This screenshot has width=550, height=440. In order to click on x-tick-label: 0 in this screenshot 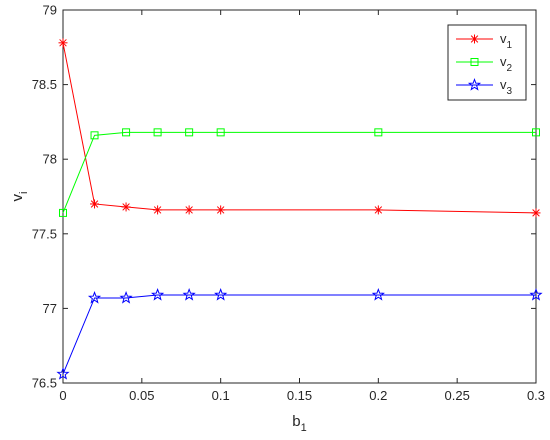, I will do `click(62, 395)`.